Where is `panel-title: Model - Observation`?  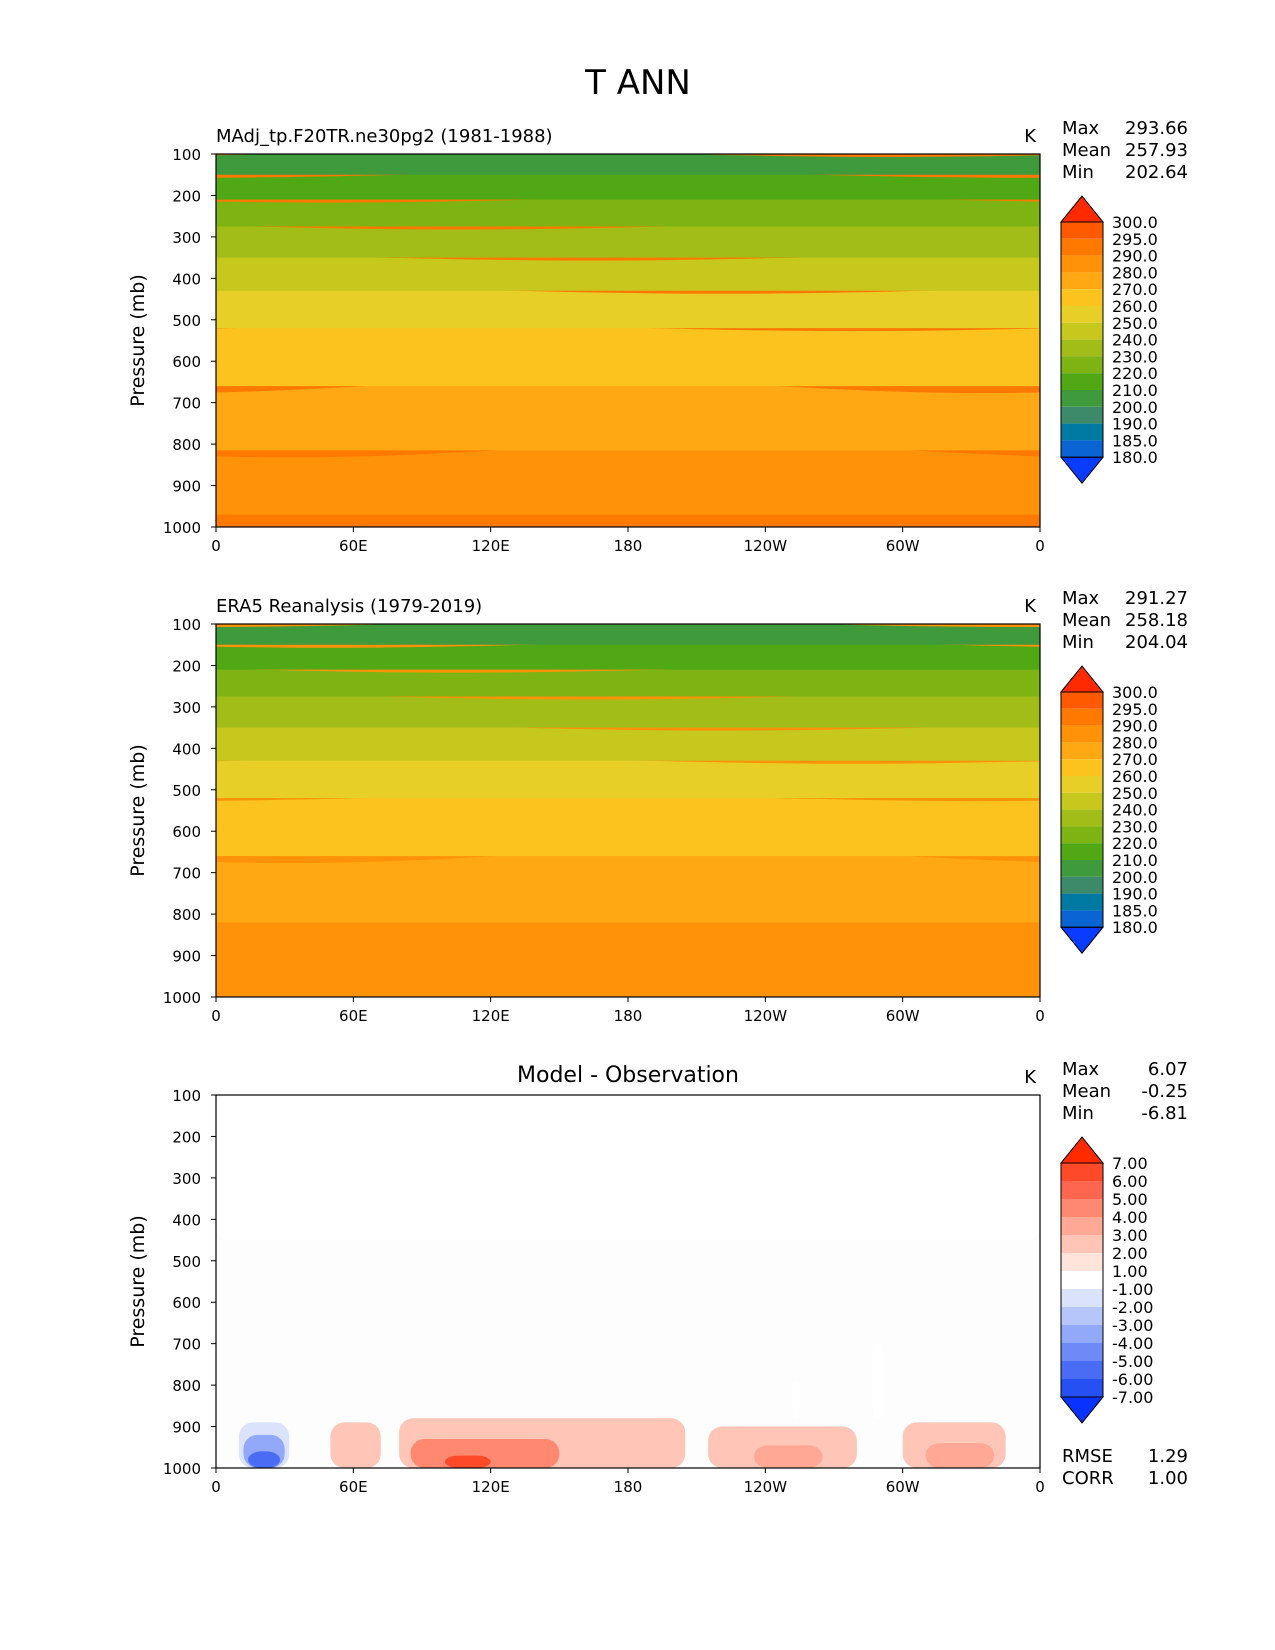 panel-title: Model - Observation is located at coordinates (628, 1075).